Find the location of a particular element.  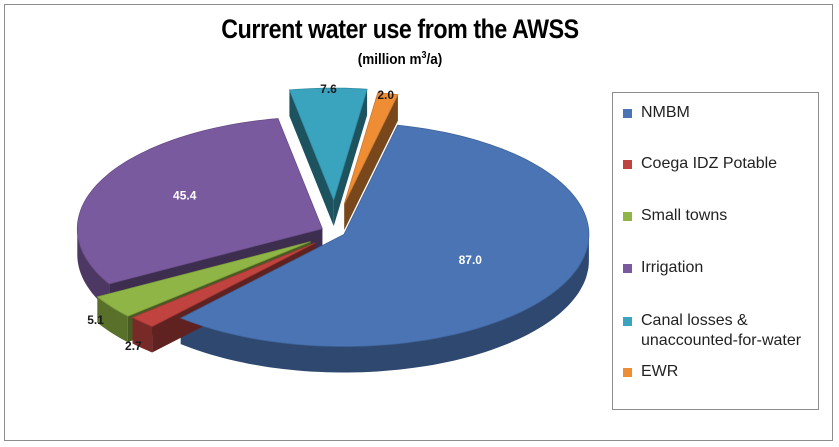

subtitle-main: (million m is located at coordinates (389, 59).